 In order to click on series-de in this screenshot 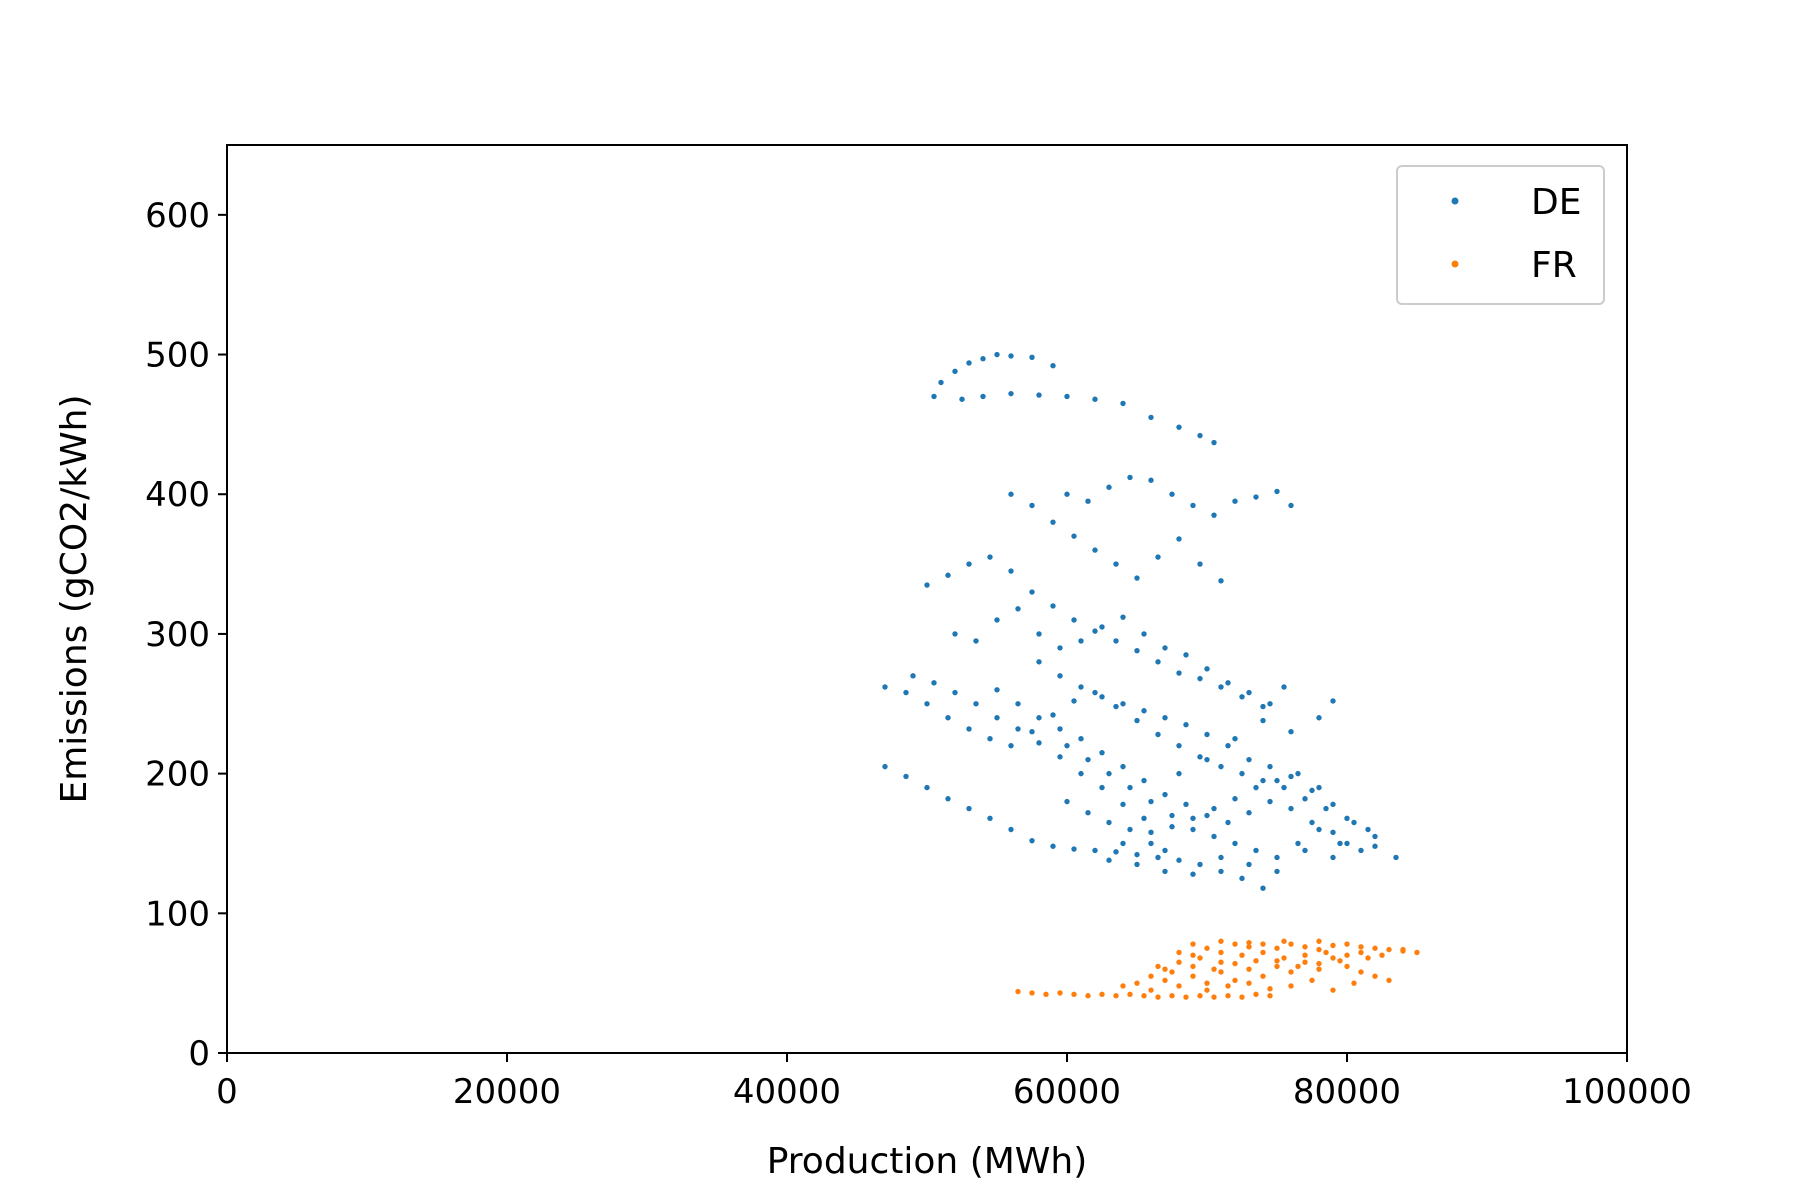, I will do `click(1140, 621)`.